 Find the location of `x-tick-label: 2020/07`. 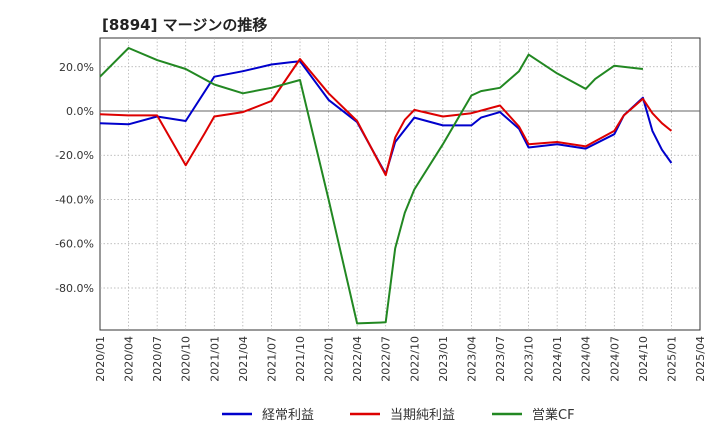

x-tick-label: 2020/07 is located at coordinates (157, 359).